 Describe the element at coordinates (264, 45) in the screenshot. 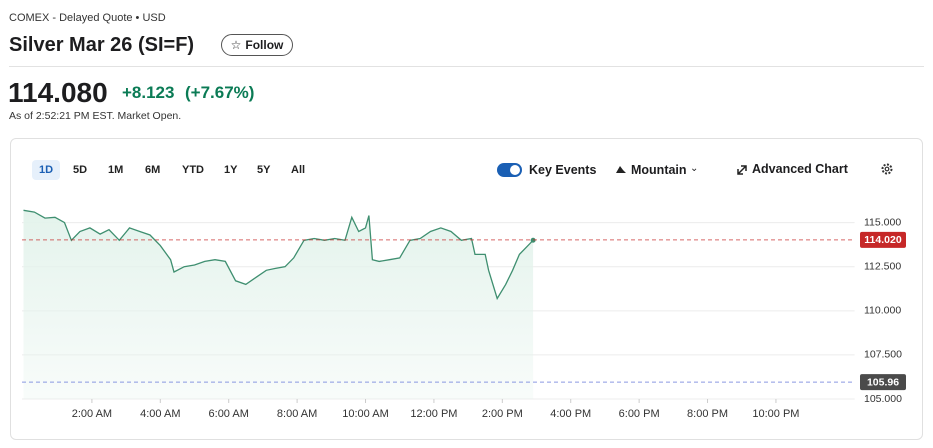

I see `follow-label: Follow` at that location.